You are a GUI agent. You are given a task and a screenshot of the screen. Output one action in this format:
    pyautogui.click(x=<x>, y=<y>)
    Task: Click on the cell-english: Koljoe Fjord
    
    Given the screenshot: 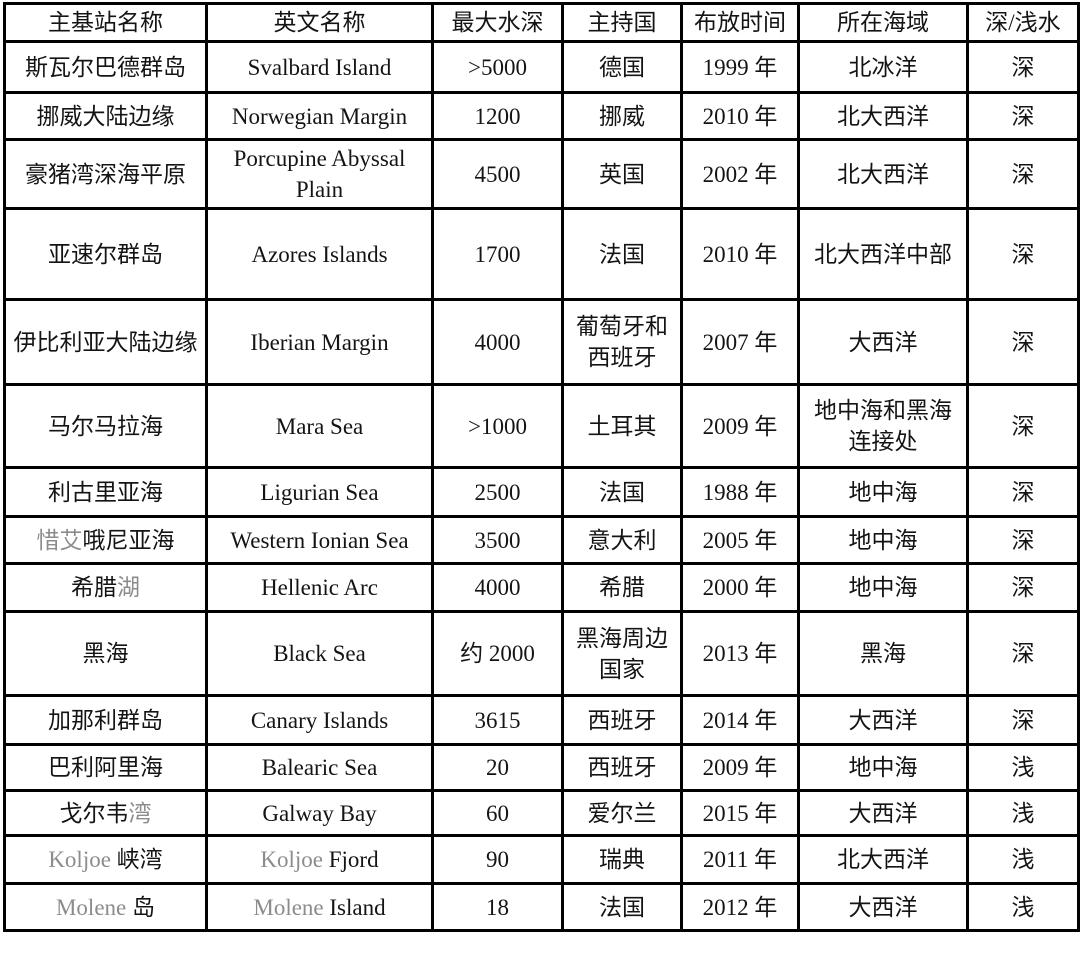 What is the action you would take?
    pyautogui.click(x=319, y=860)
    